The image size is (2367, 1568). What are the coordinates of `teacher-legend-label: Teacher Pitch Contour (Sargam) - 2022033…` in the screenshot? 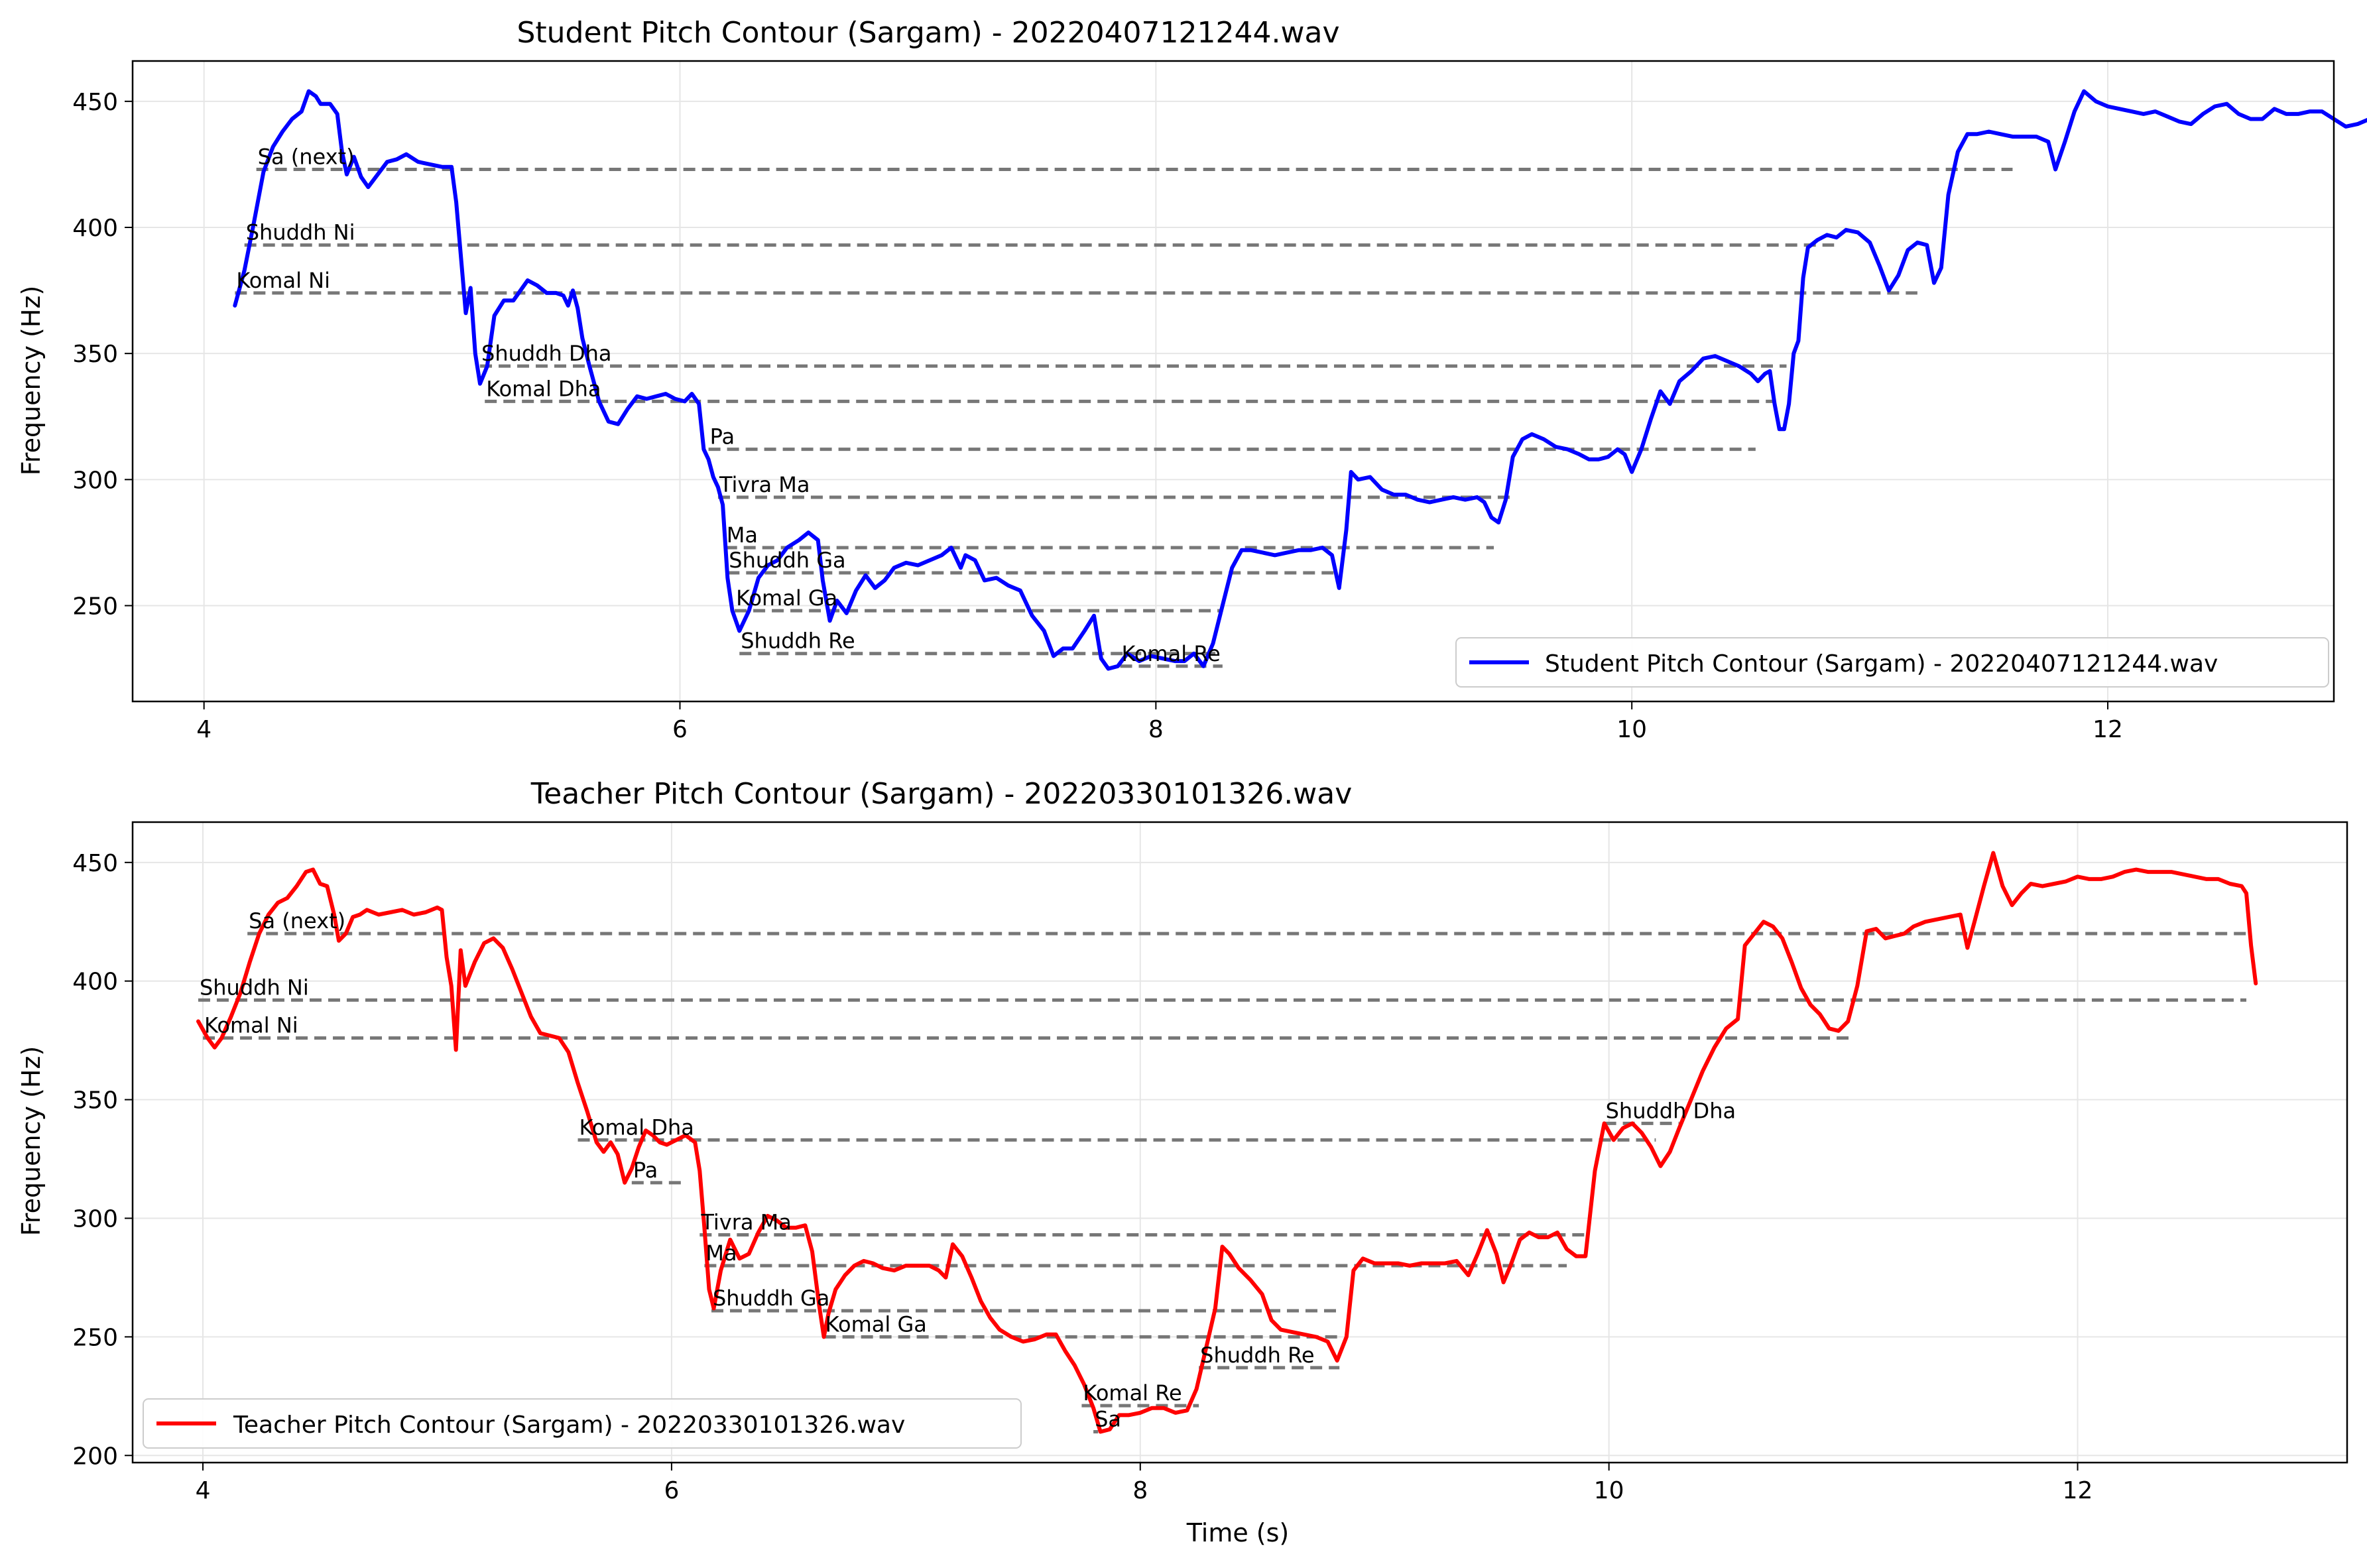 It's located at (569, 1425).